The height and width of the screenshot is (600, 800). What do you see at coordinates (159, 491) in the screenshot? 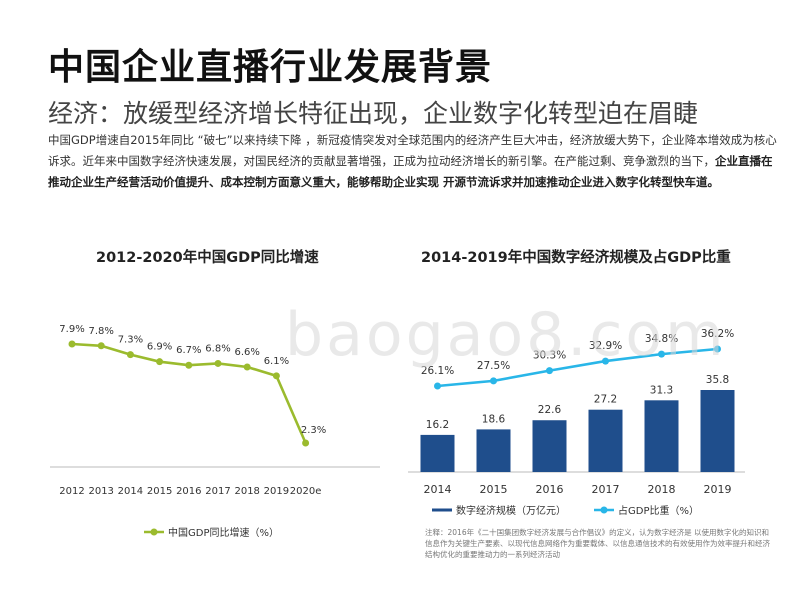
I see `gdp-x-tick-label: 2015` at bounding box center [159, 491].